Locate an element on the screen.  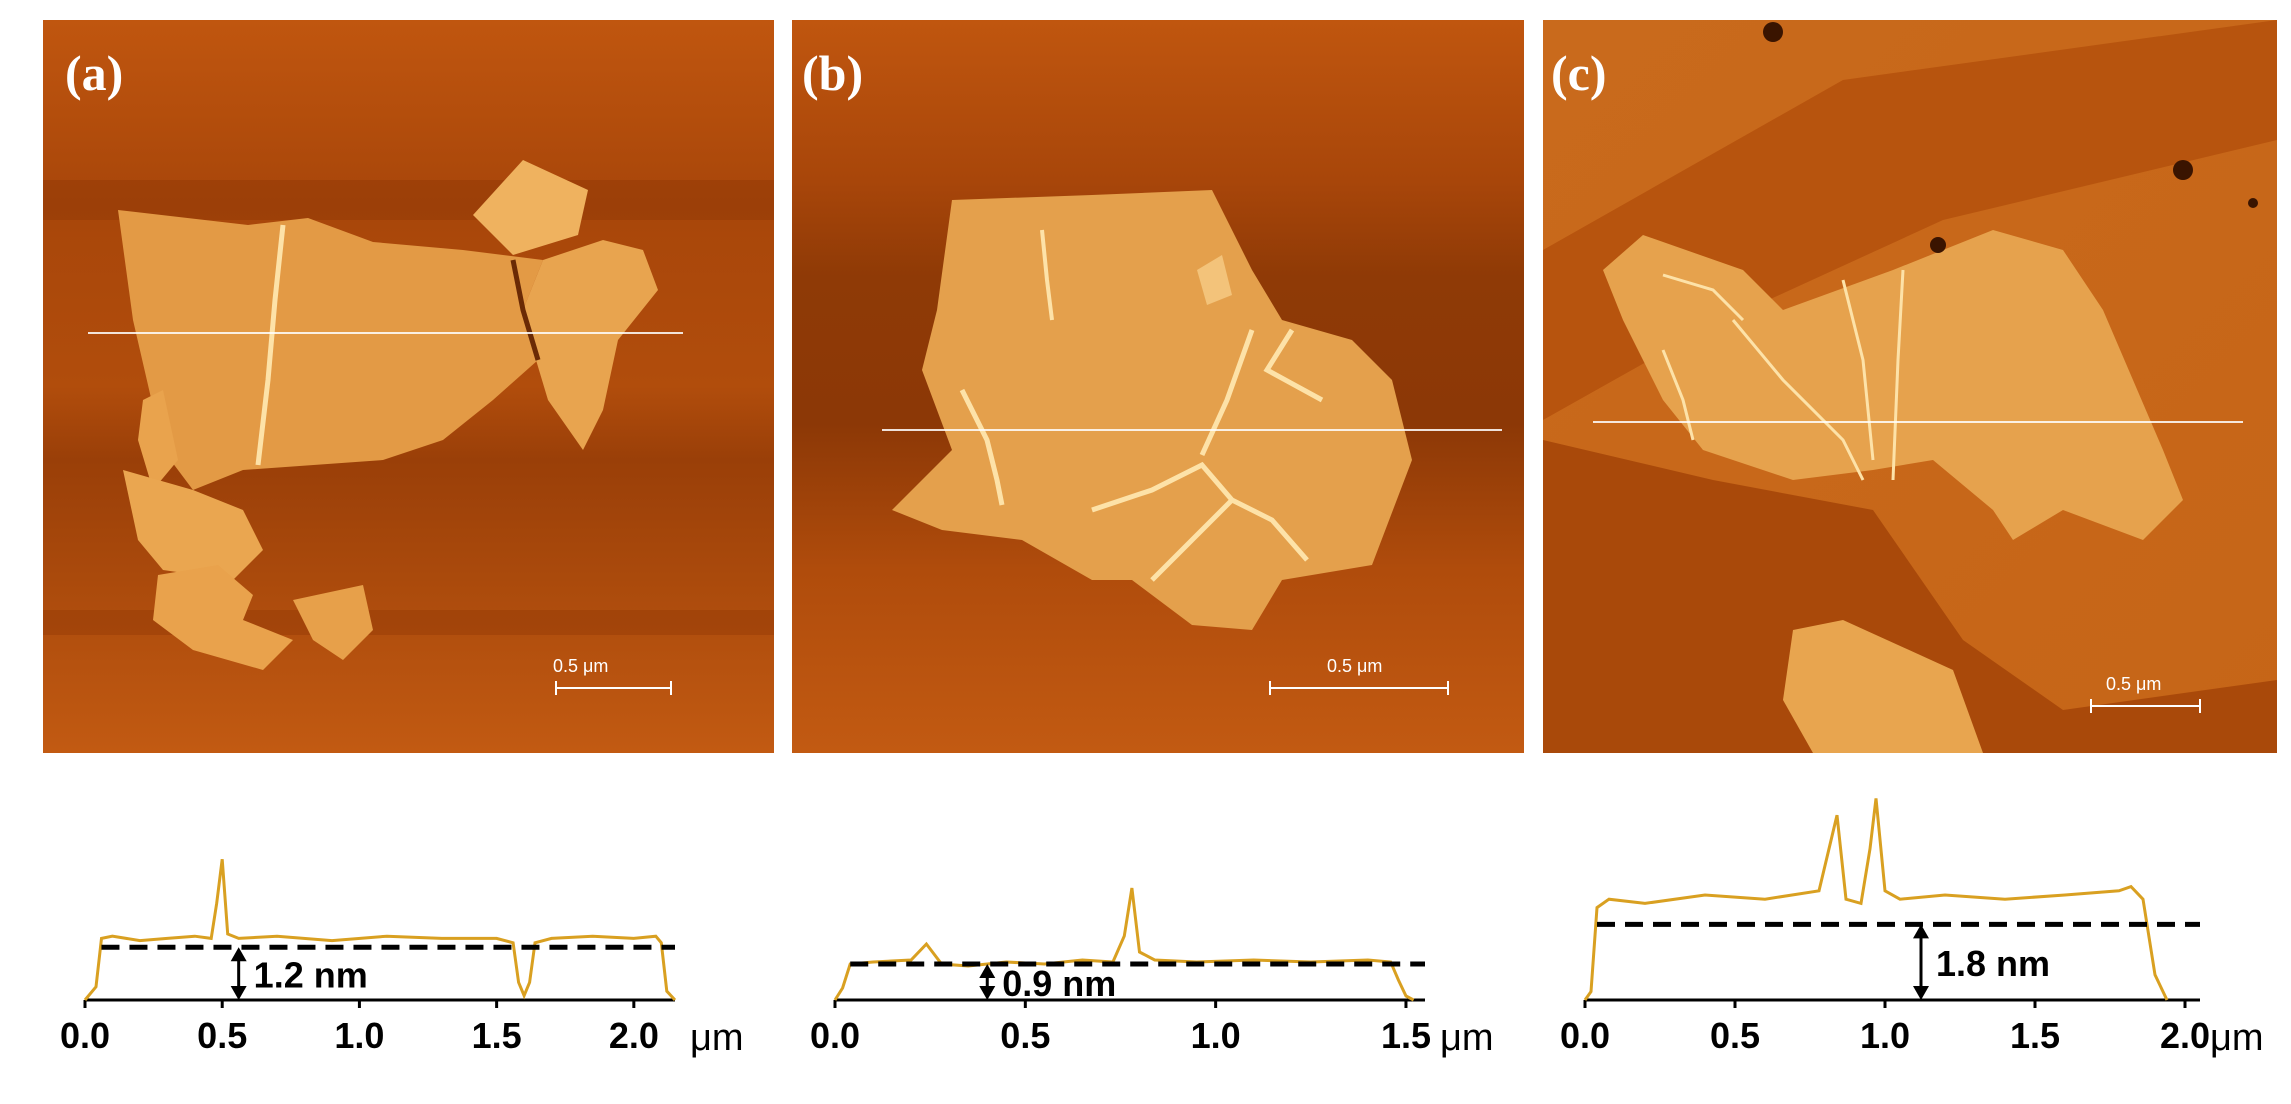
panel-label: (a) is located at coordinates (94, 73).